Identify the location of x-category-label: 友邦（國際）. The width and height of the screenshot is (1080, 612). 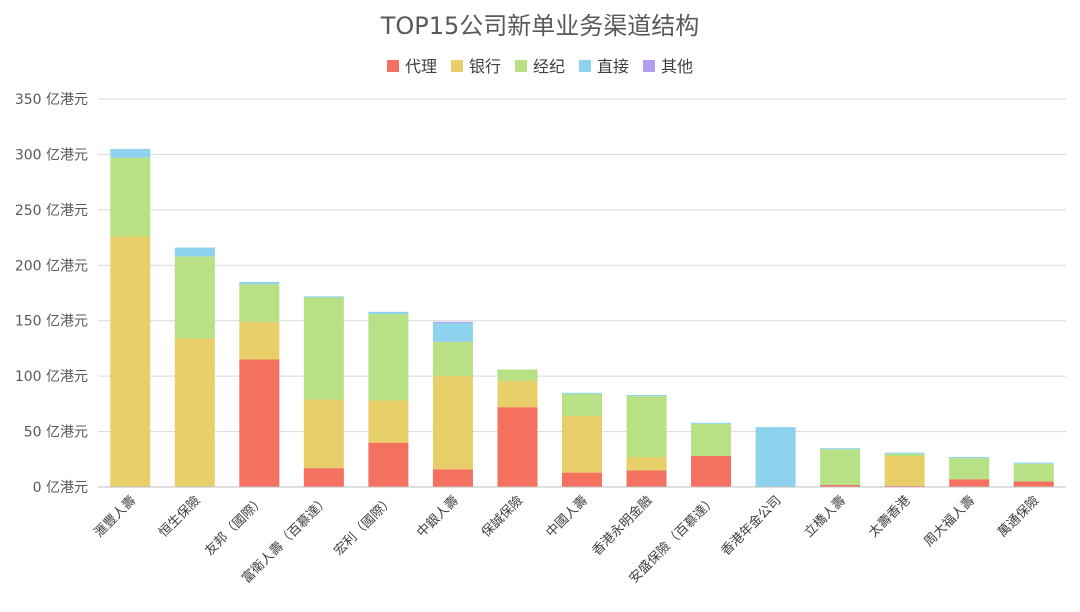
(235, 526).